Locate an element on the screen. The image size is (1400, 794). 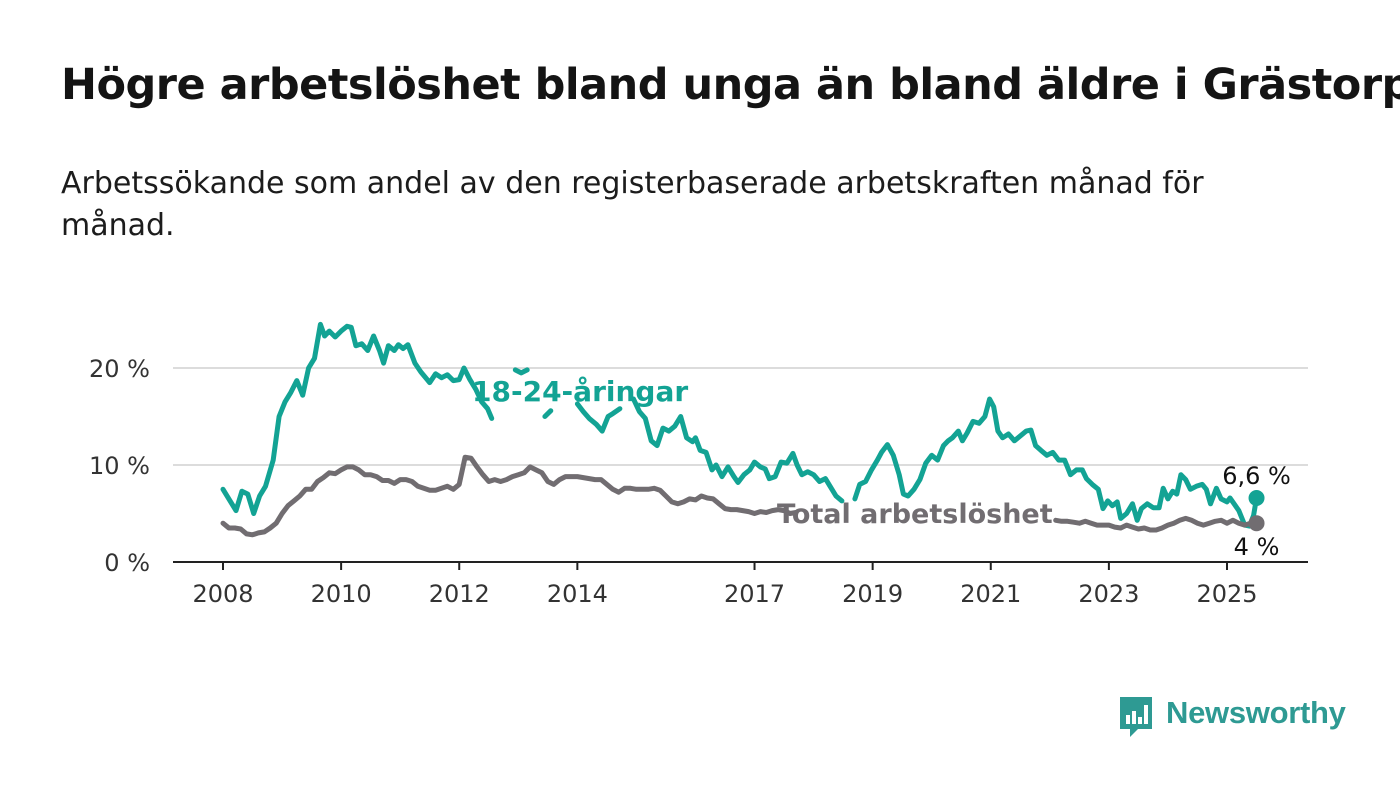
newsworthy-logo: Newsworthy is located at coordinates (1232, 713).